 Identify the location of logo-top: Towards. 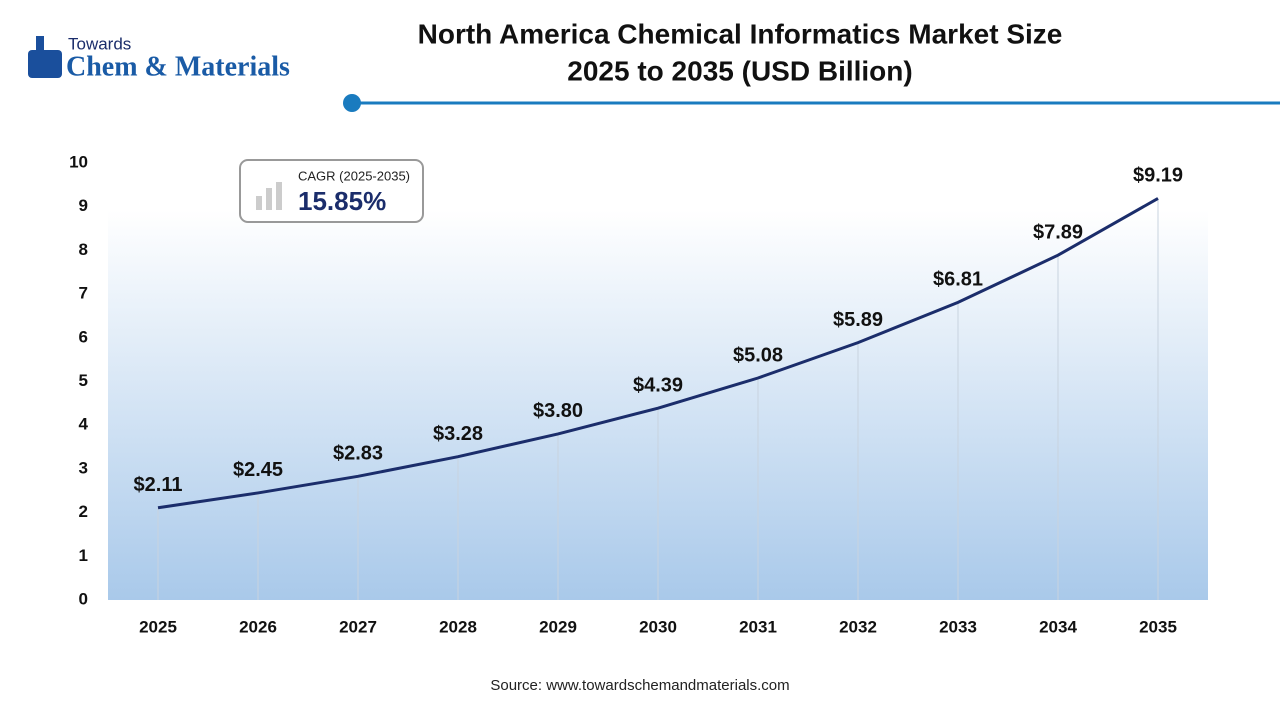
(99, 43).